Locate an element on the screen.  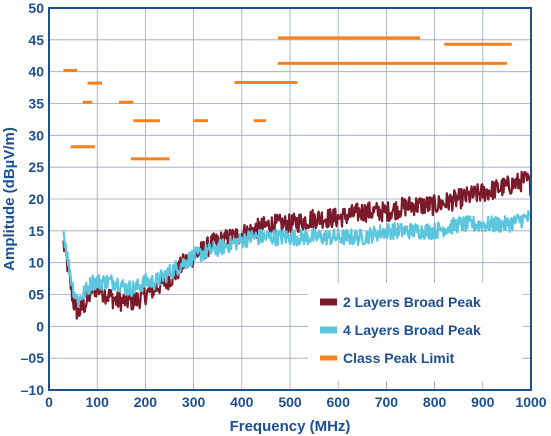
y-tick-label: 35 is located at coordinates (36, 104).